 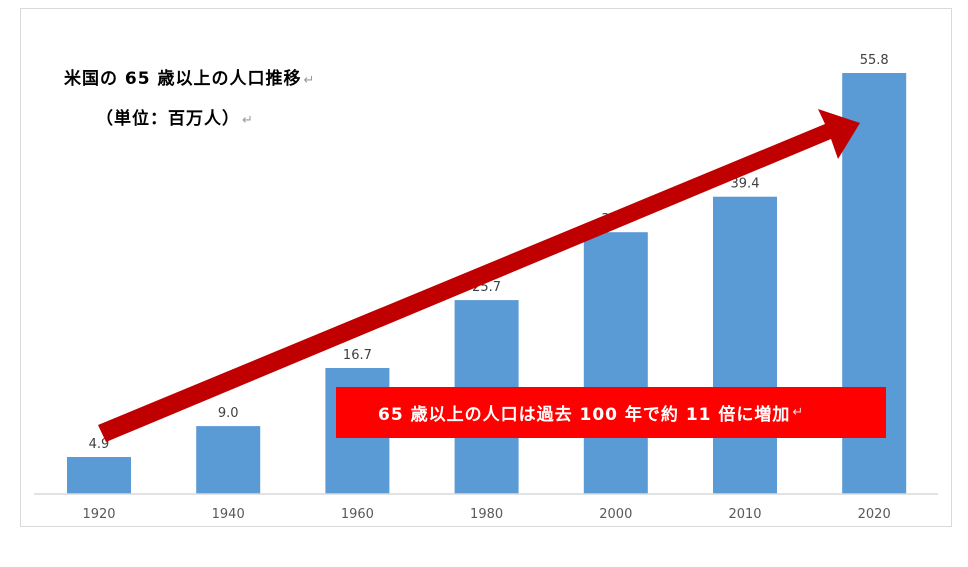 I want to click on chart-title: 米国の 65 歳以上の人口推移 ↵, so click(x=189, y=76).